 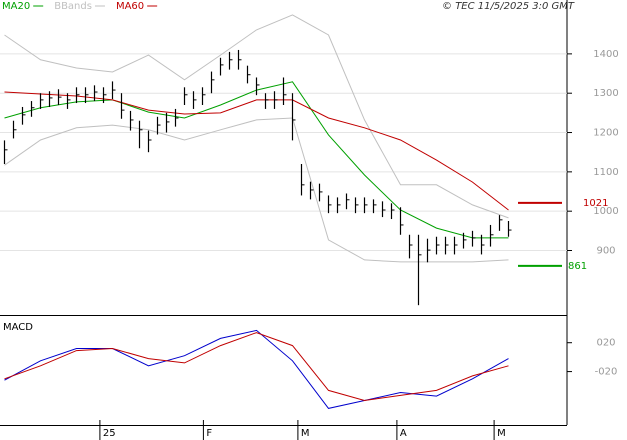 What do you see at coordinates (605, 54) in the screenshot?
I see `y-tick-label: 1400` at bounding box center [605, 54].